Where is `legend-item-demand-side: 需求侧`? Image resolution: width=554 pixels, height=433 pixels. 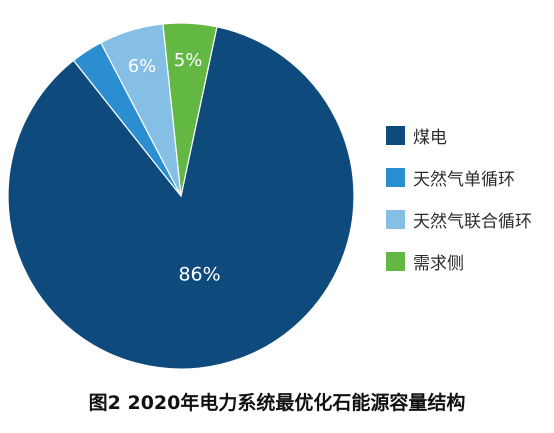
legend-item-demand-side: 需求侧 is located at coordinates (459, 262).